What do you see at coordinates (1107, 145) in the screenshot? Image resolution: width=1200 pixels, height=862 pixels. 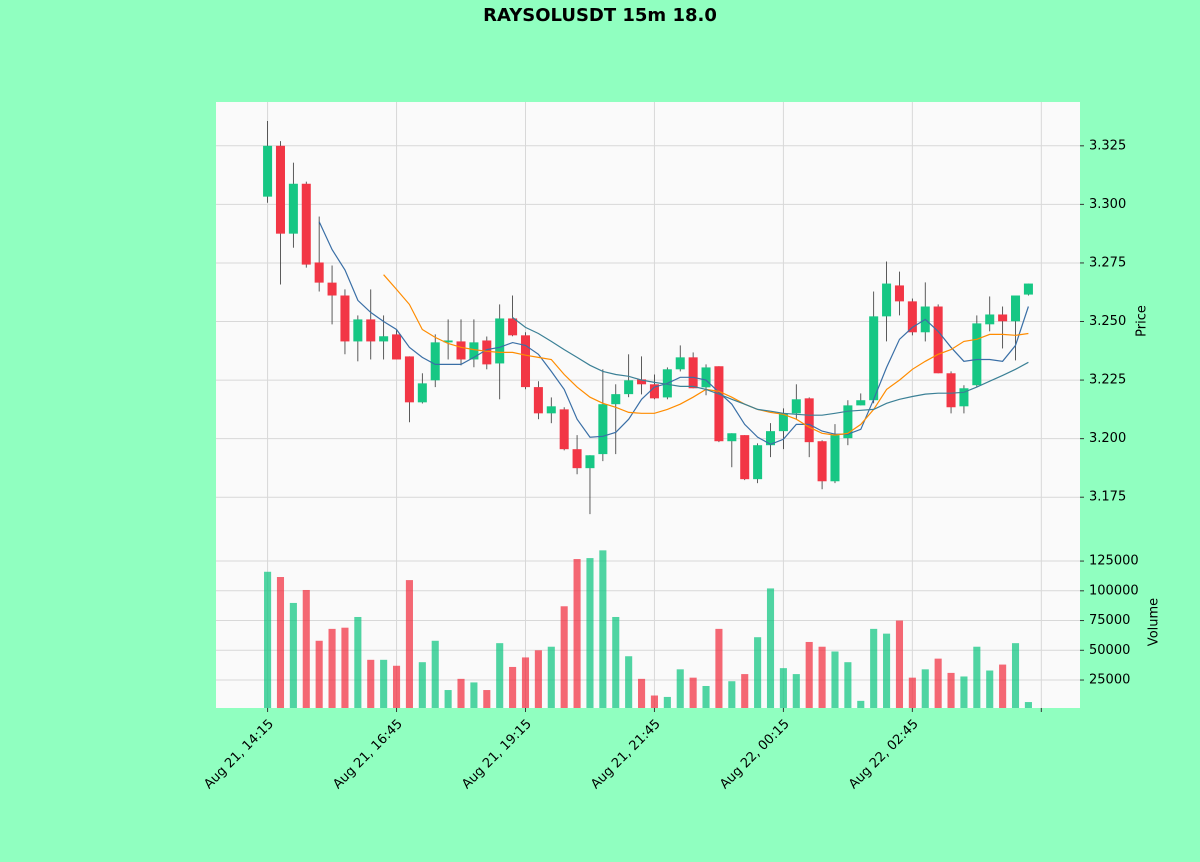 I see `y-tick-label: 3.325` at bounding box center [1107, 145].